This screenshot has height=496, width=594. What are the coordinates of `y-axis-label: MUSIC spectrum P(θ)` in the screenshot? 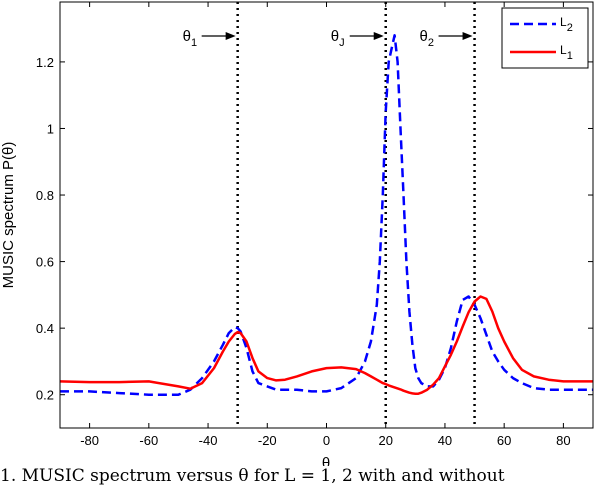 It's located at (8, 215).